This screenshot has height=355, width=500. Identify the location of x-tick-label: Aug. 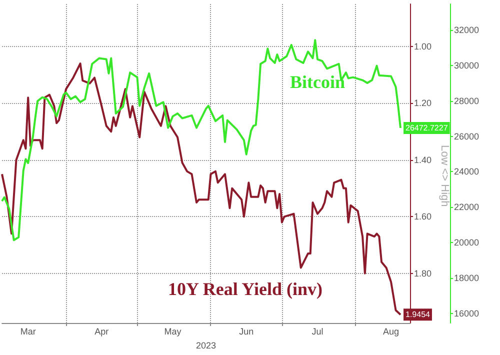
(391, 331).